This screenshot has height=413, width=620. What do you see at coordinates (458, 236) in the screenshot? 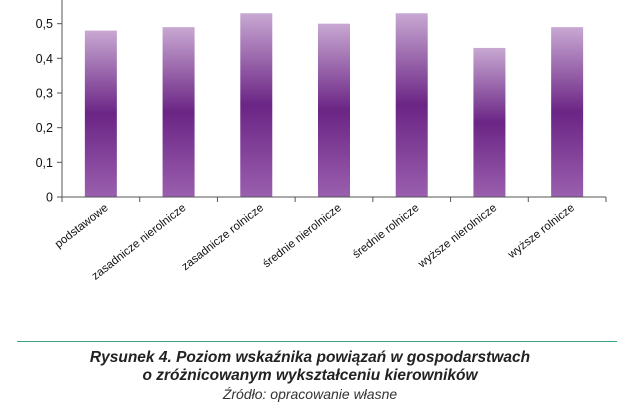
I see `x-category-label: wyższe nierolnicze` at bounding box center [458, 236].